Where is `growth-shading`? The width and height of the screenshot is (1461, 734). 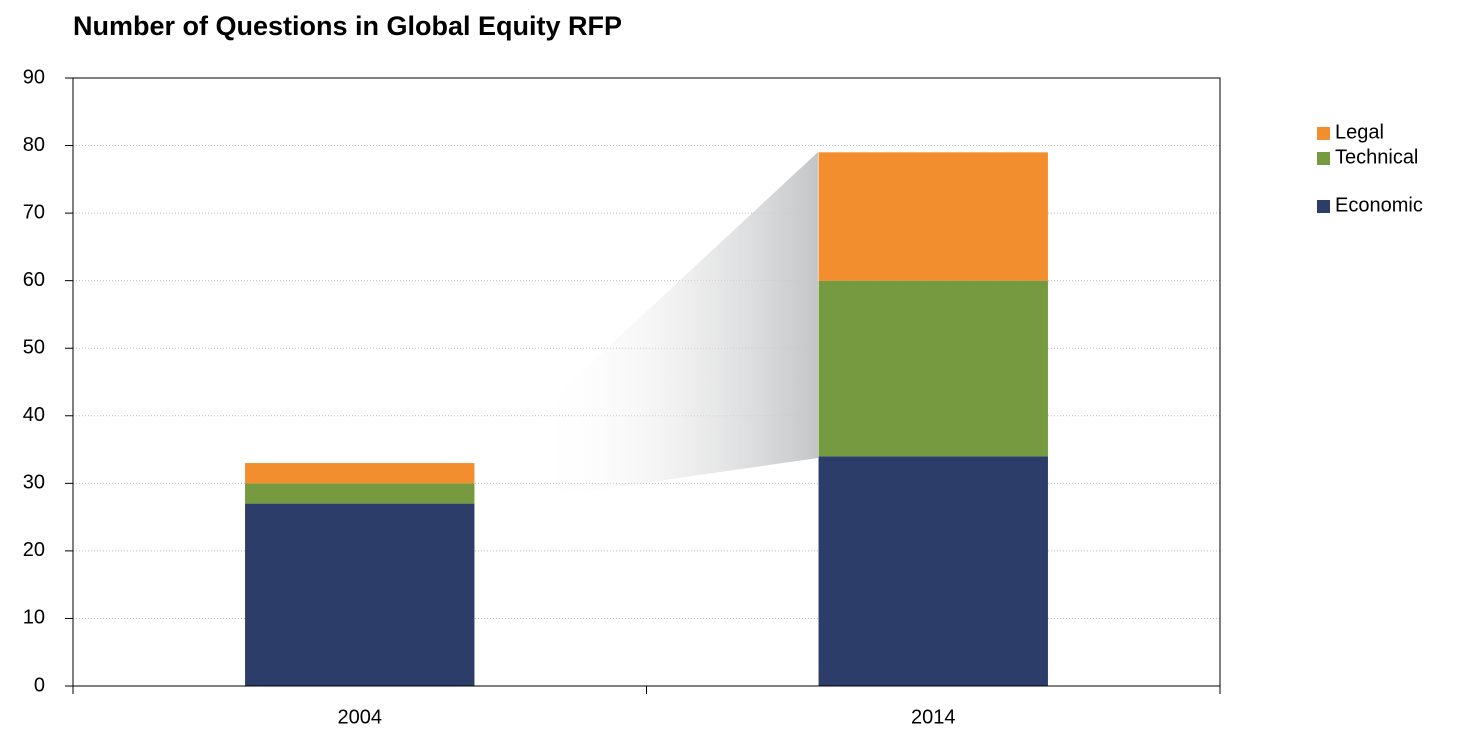 growth-shading is located at coordinates (676, 323).